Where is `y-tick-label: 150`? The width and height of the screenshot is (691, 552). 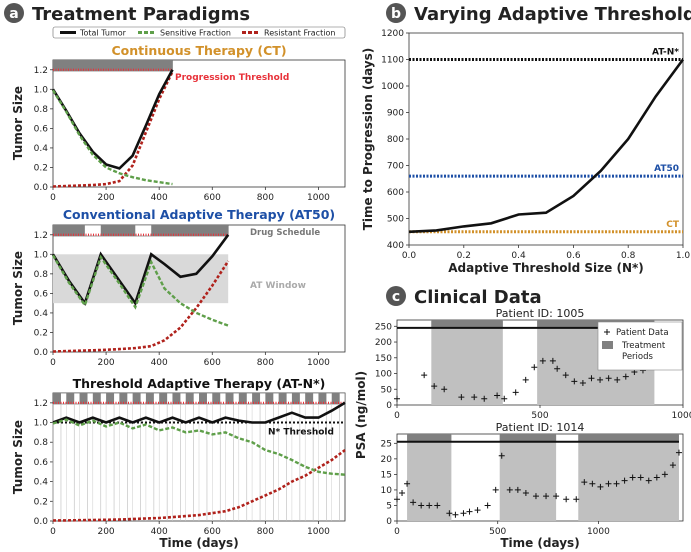 y-tick-label: 150 is located at coordinates (383, 359).